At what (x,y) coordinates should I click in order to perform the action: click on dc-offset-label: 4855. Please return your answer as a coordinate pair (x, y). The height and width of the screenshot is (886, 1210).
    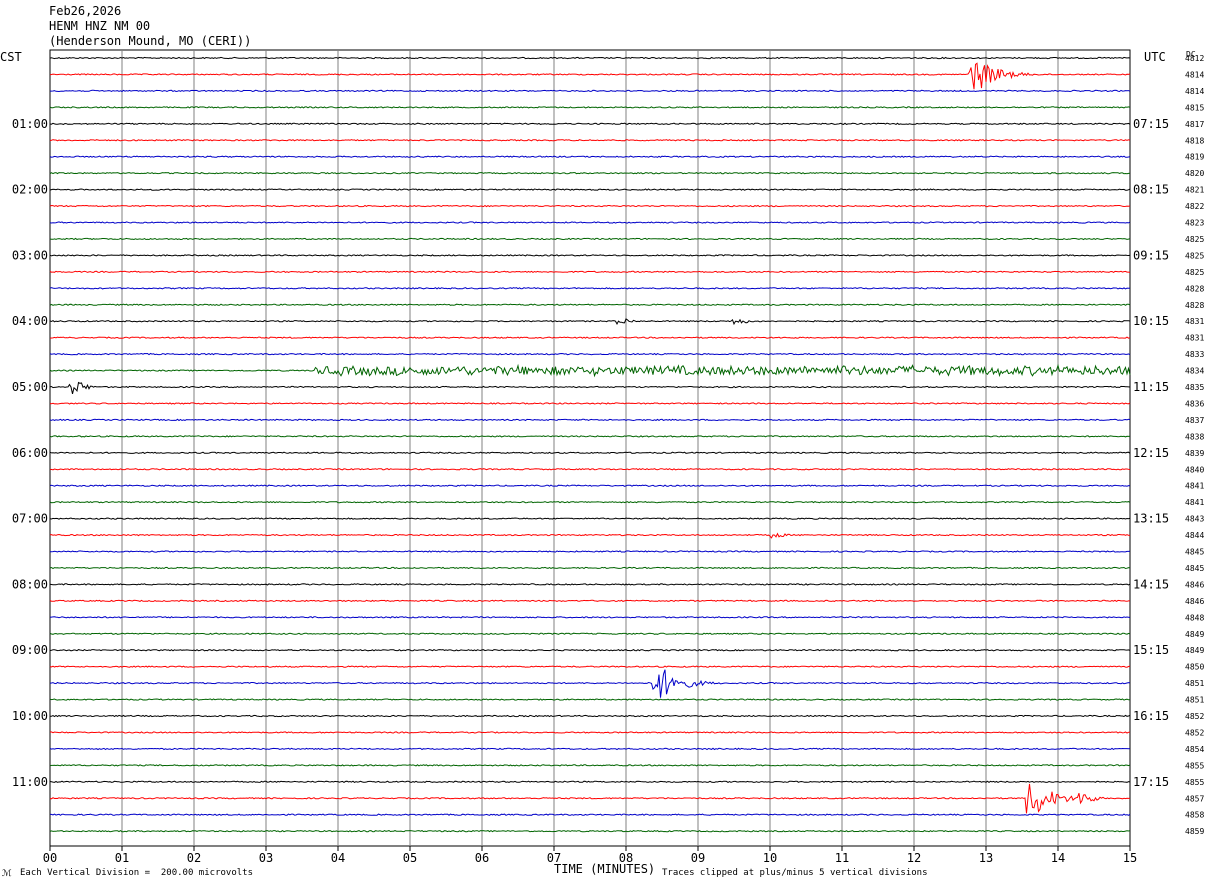
    Looking at the image, I should click on (1194, 782).